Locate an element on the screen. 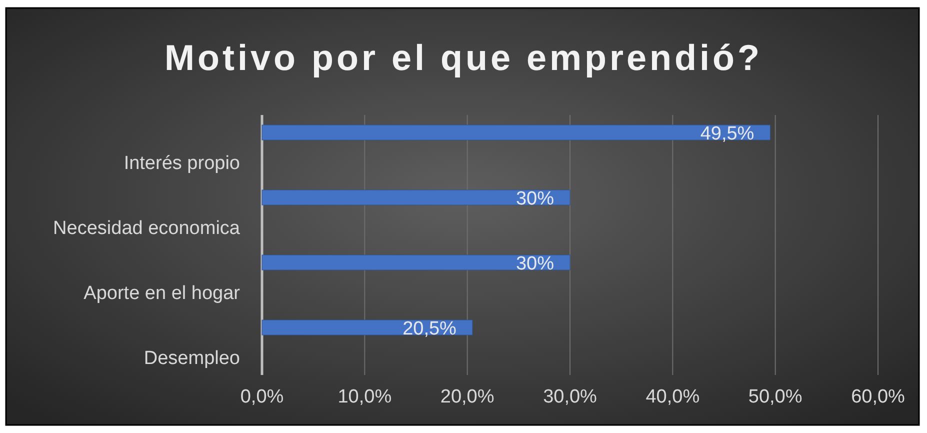 The height and width of the screenshot is (433, 927). y-tick-label: Interés propio is located at coordinates (182, 163).